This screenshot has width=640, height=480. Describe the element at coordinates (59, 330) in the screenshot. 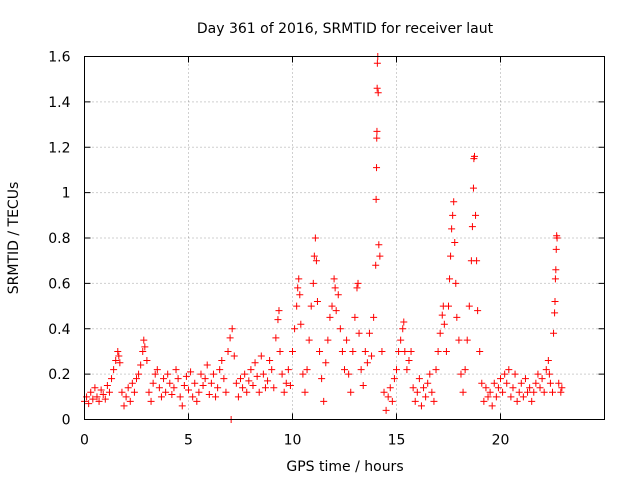

I see `y-tick-label: 0.4` at that location.